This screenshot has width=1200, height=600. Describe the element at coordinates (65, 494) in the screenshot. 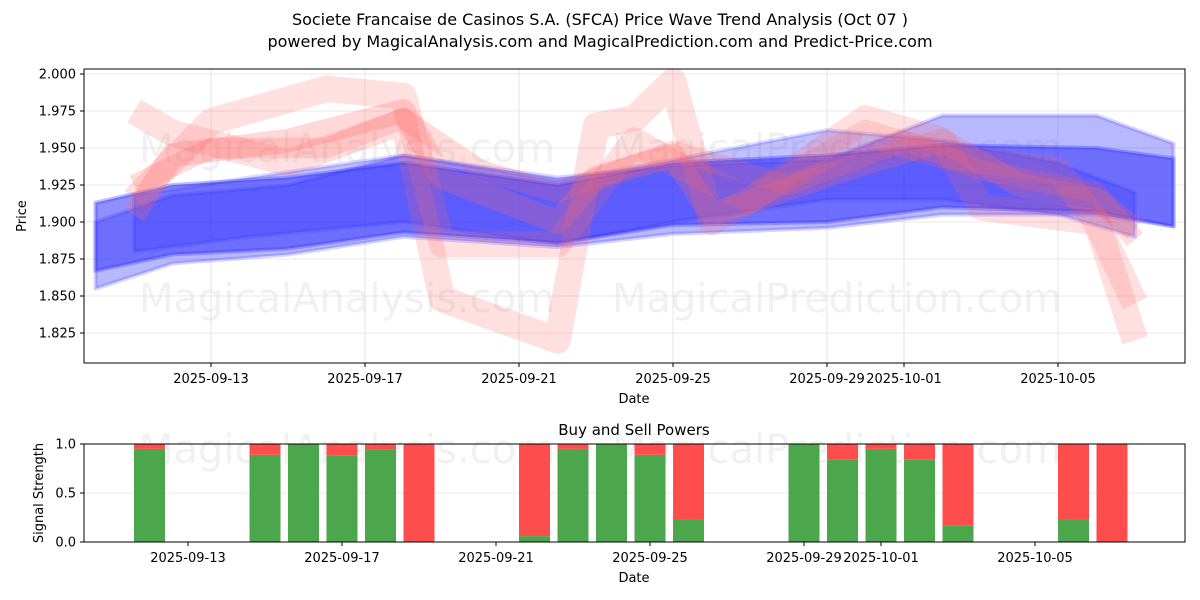

I see `y-tick-label: 0.5` at that location.